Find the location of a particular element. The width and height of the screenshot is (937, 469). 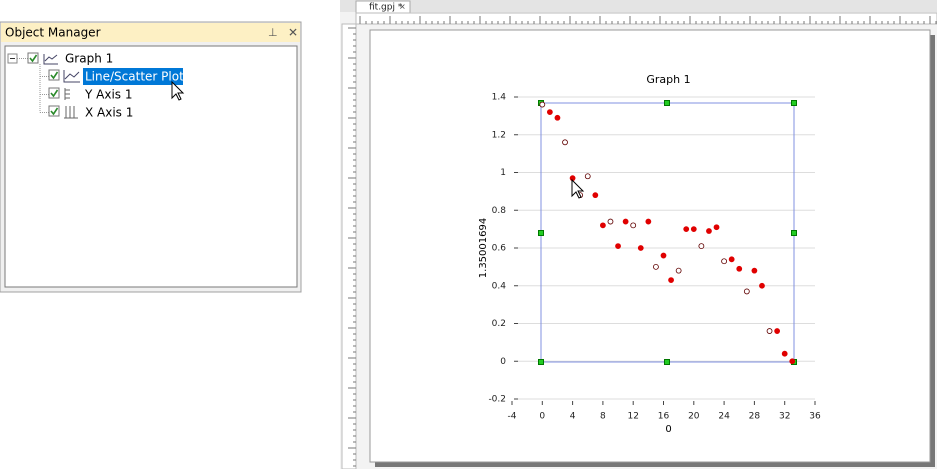

x-axis-icon is located at coordinates (71, 112).